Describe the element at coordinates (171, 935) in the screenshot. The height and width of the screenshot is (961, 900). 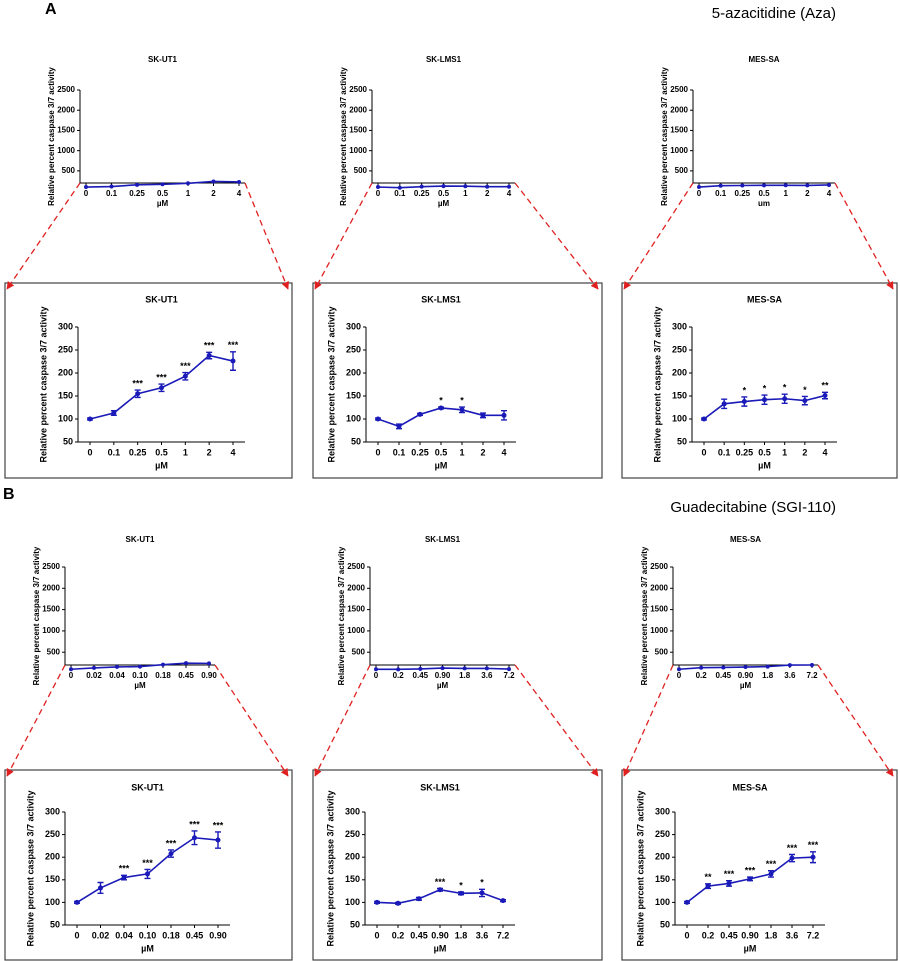
I see `x-tick-label: 0.18` at that location.